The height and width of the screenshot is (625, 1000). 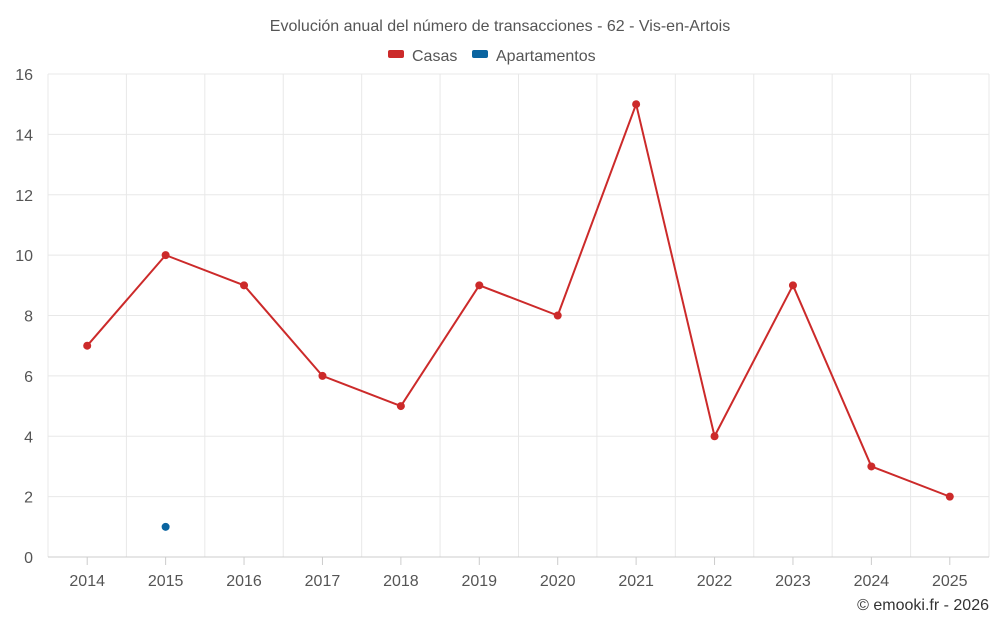 I want to click on data-point-apartamentos, so click(x=165, y=526).